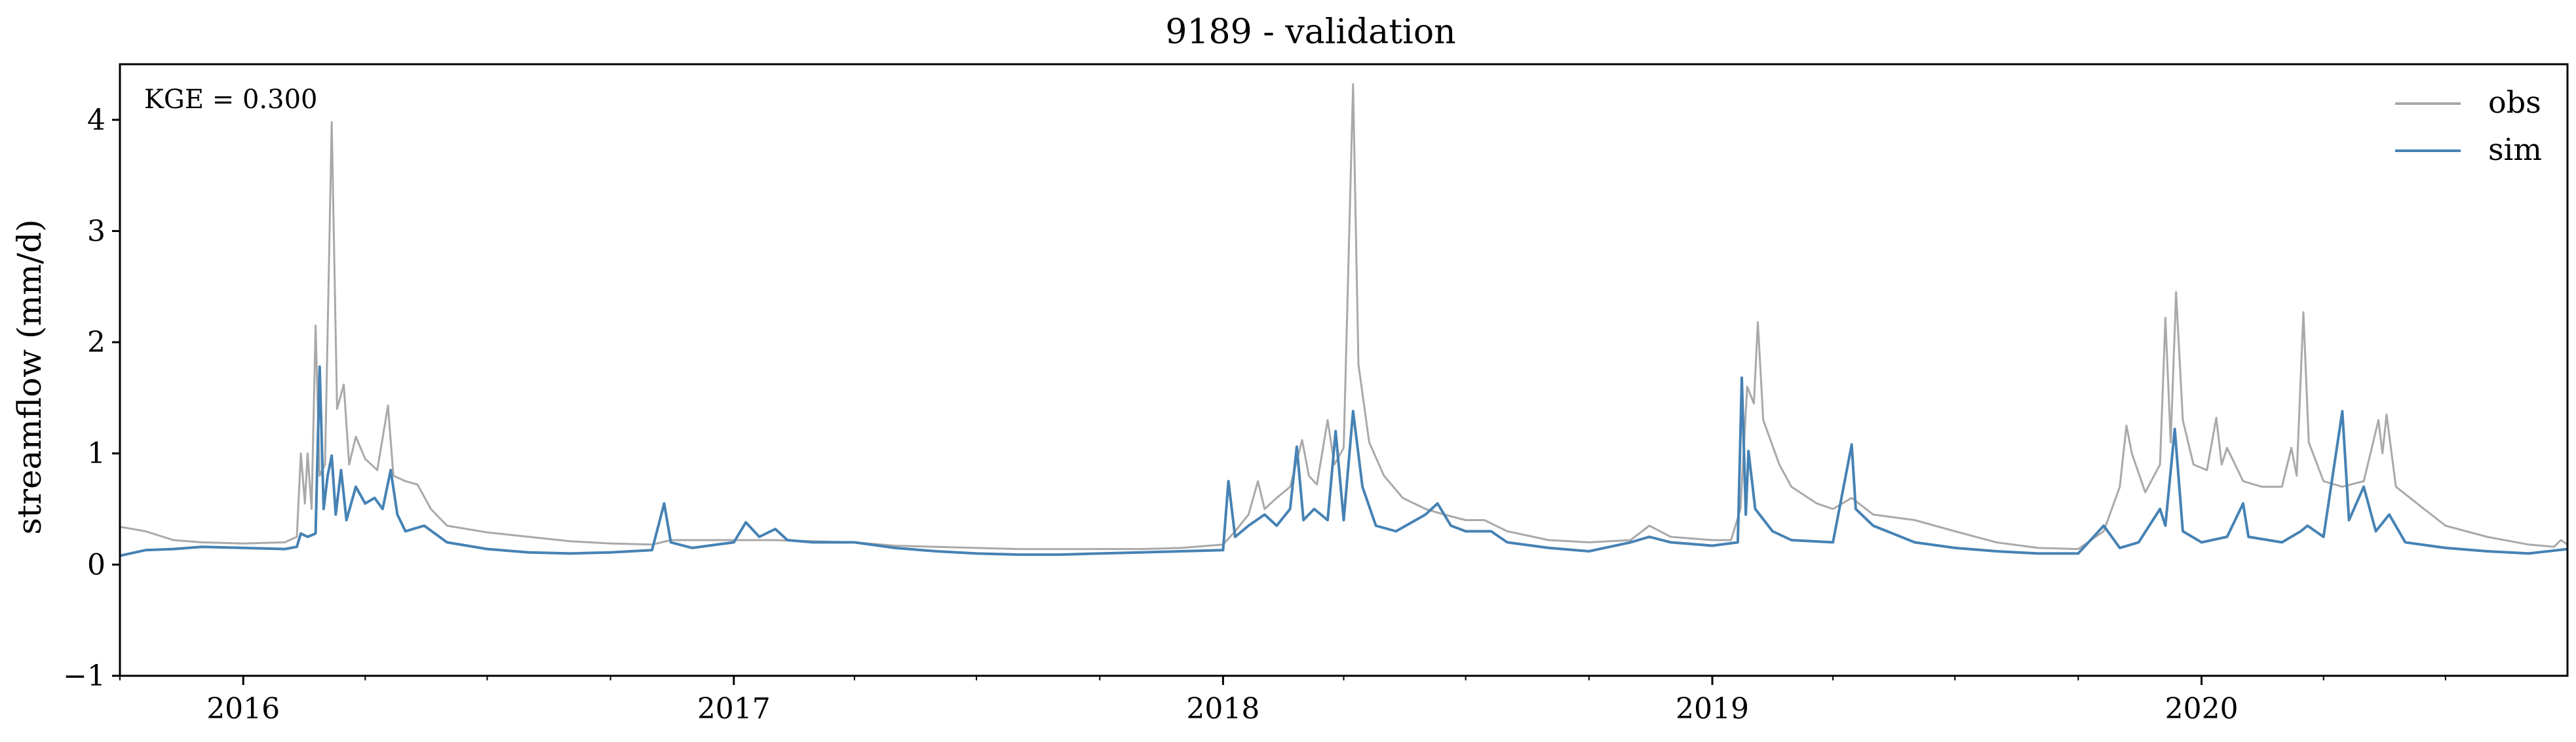 The width and height of the screenshot is (2576, 742). What do you see at coordinates (96, 454) in the screenshot?
I see `y-tick-label: 1` at bounding box center [96, 454].